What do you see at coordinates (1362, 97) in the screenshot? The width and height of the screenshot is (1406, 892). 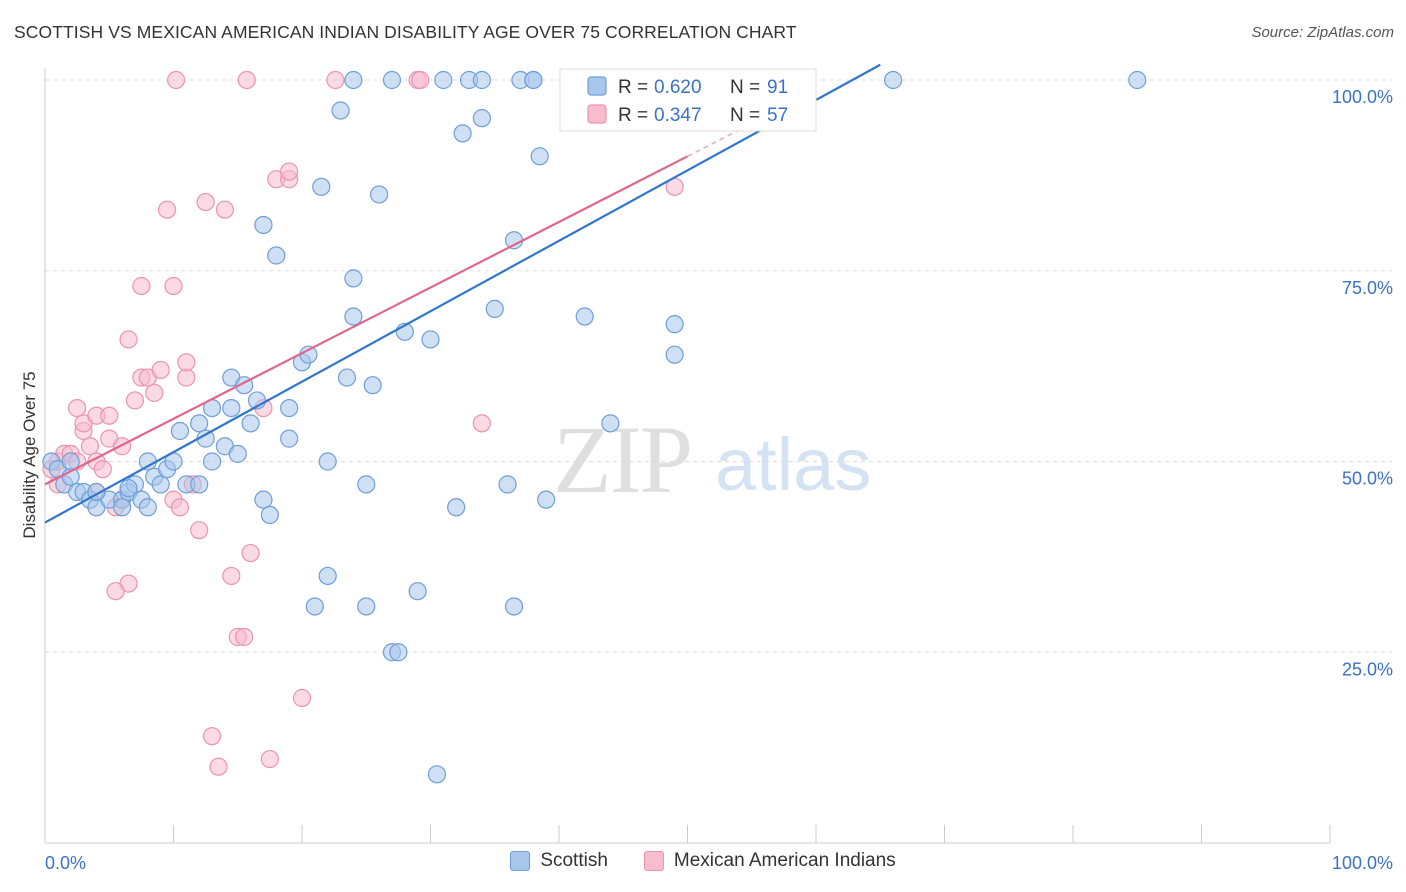 I see `y-tick-label: 100.0%` at bounding box center [1362, 97].